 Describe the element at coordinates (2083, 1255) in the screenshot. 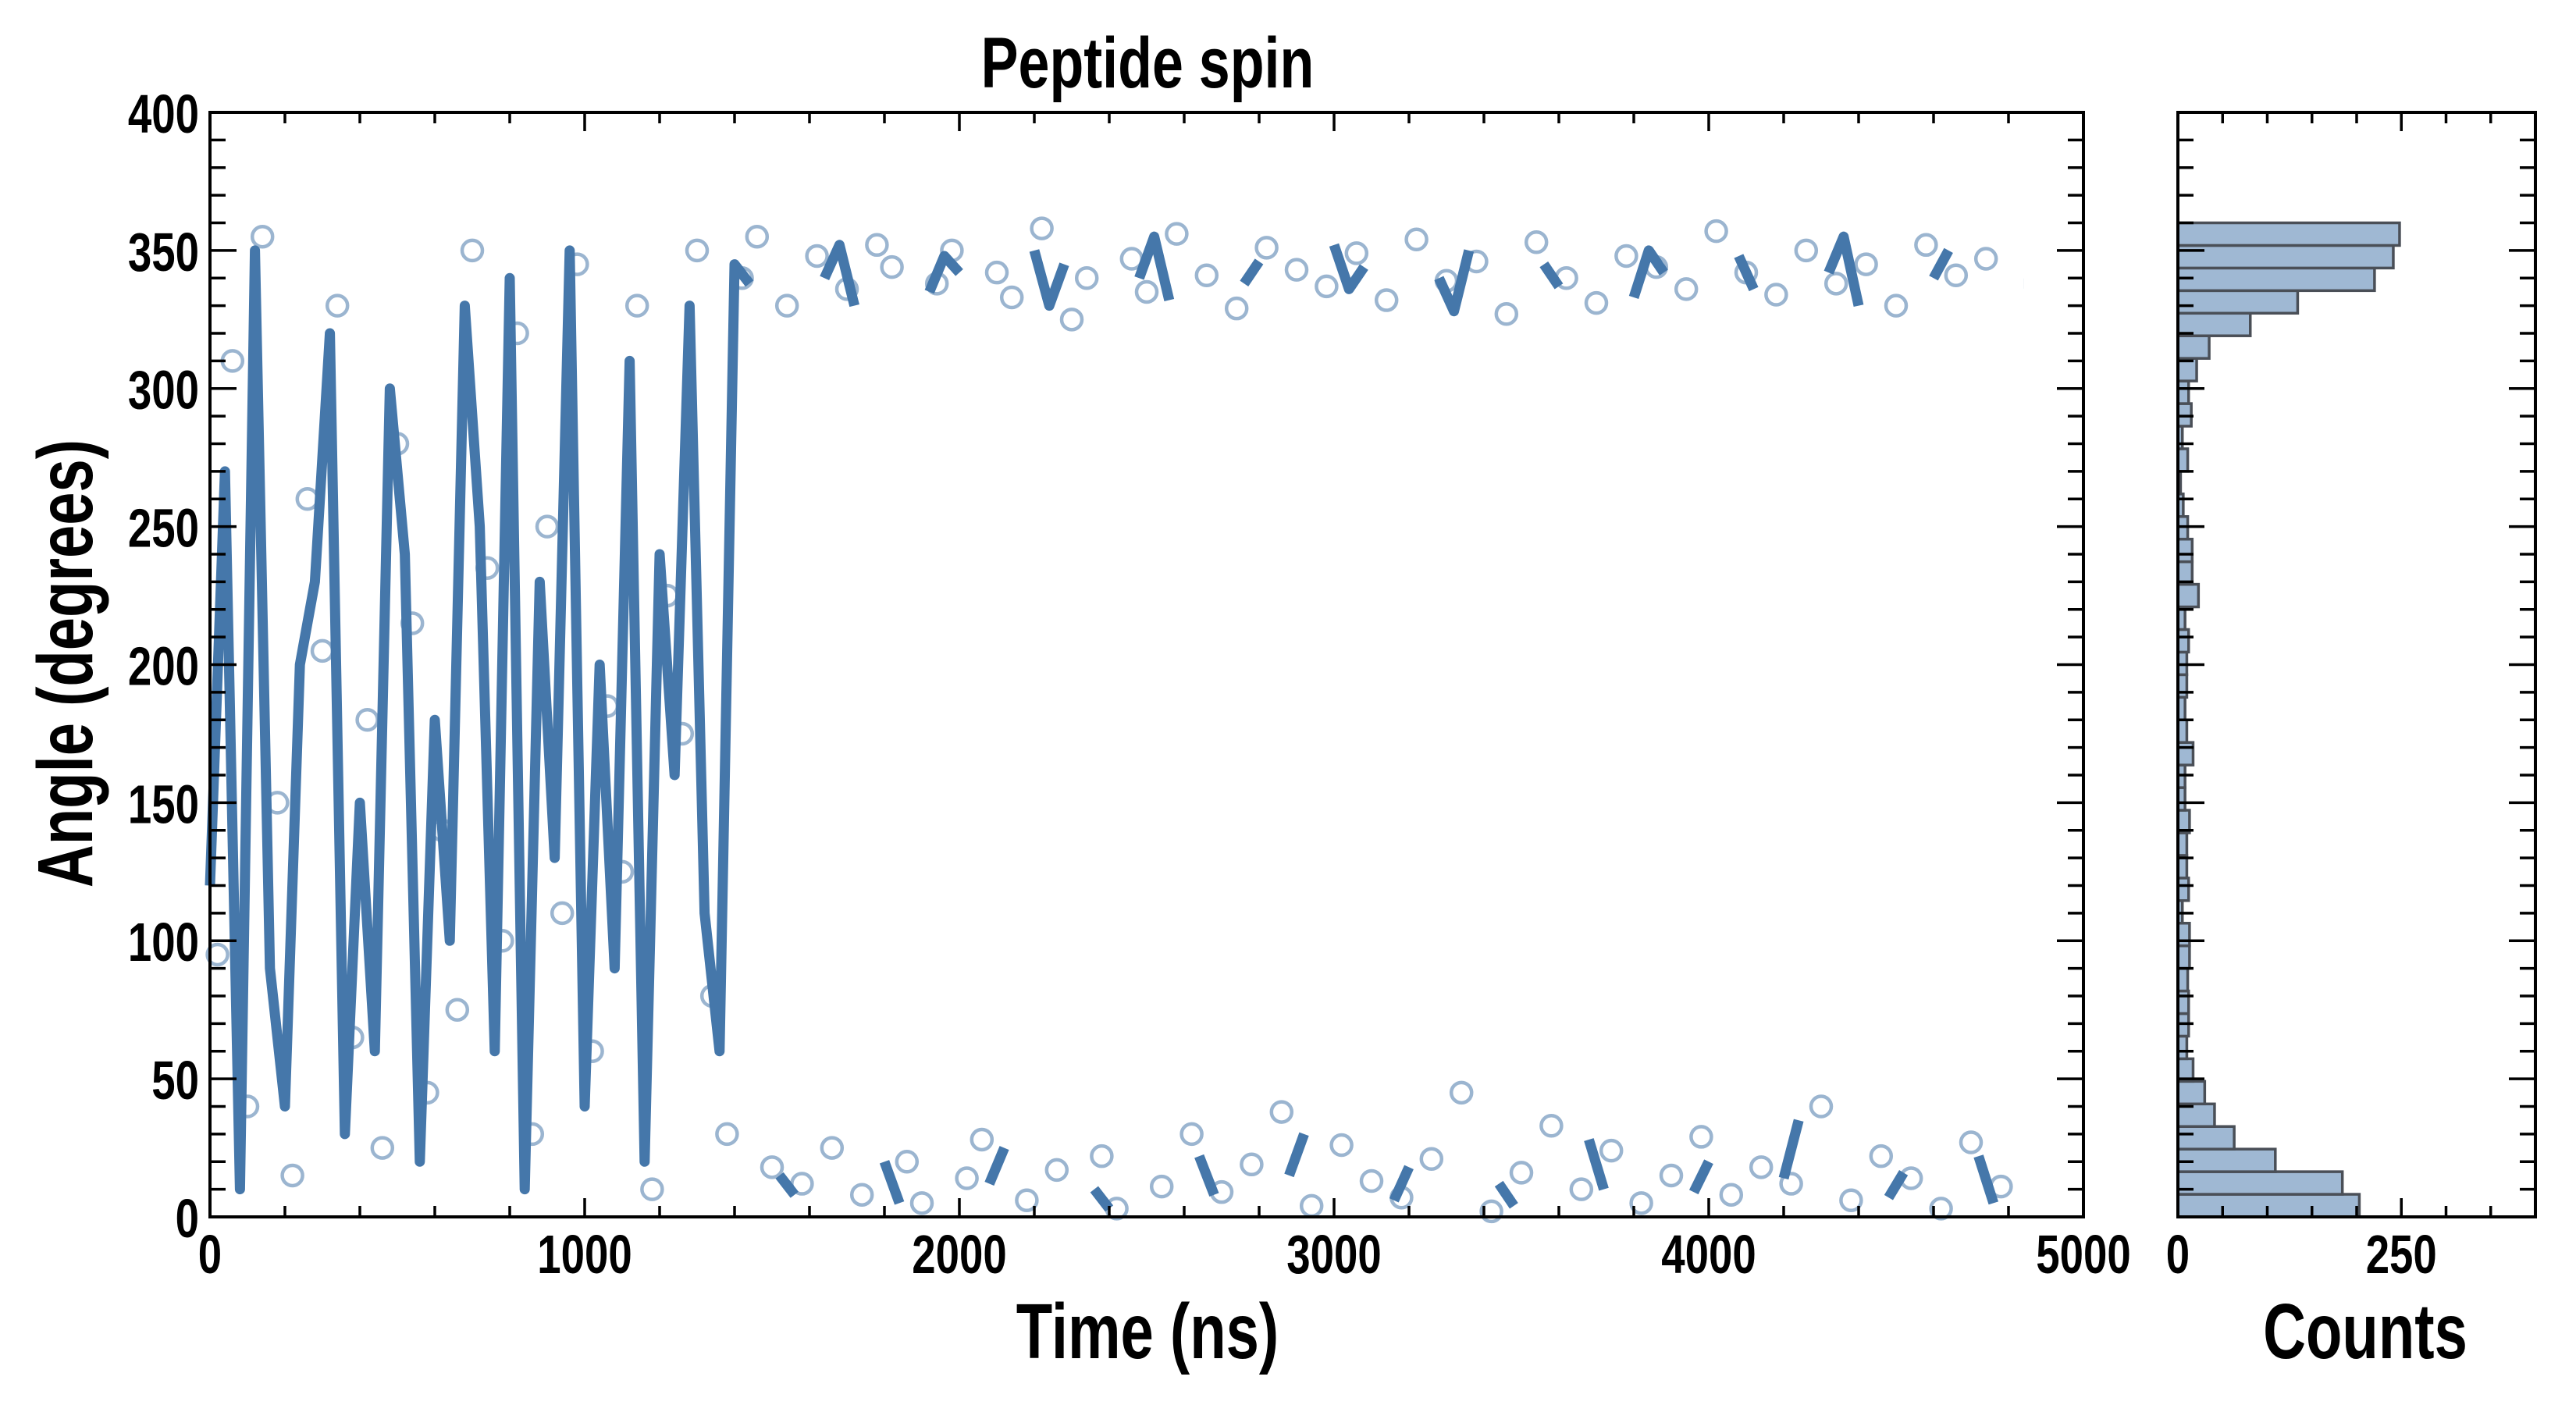

I see `x-tick-label: 5000` at that location.